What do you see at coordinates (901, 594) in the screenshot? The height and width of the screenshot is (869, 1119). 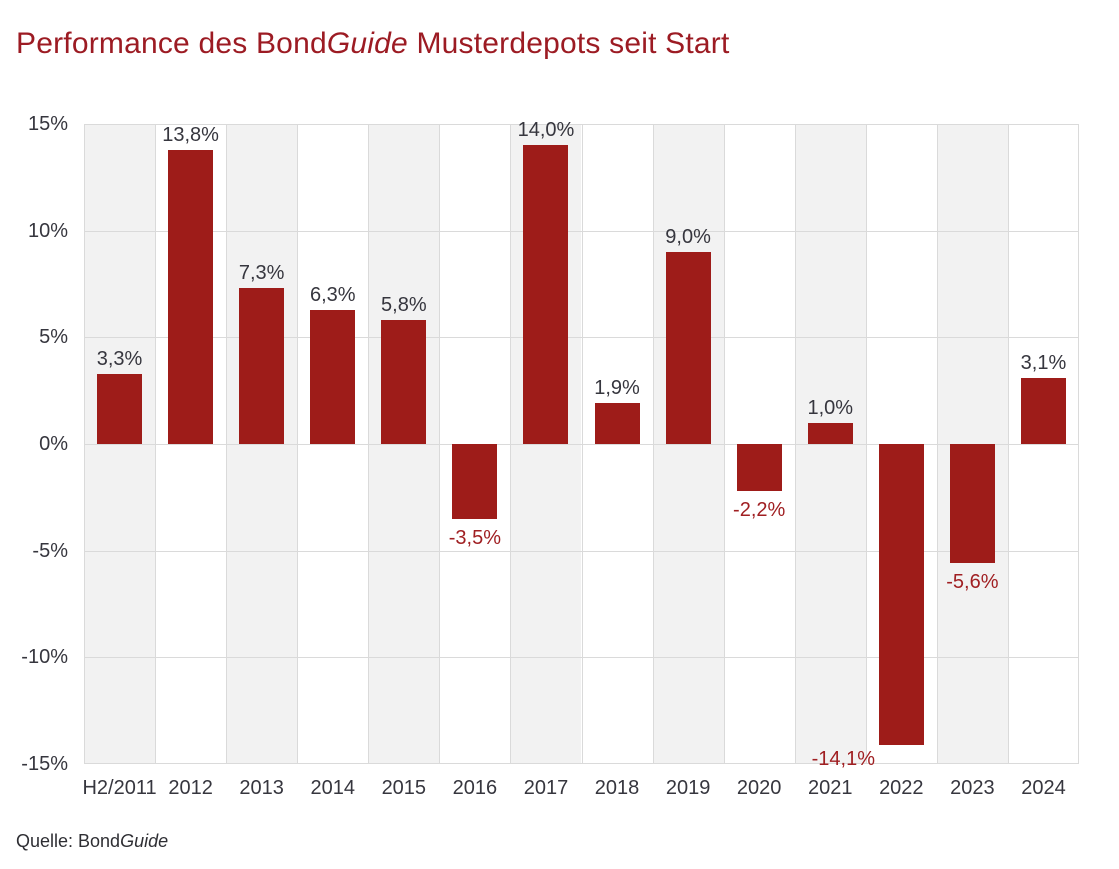 I see `bar-2022` at bounding box center [901, 594].